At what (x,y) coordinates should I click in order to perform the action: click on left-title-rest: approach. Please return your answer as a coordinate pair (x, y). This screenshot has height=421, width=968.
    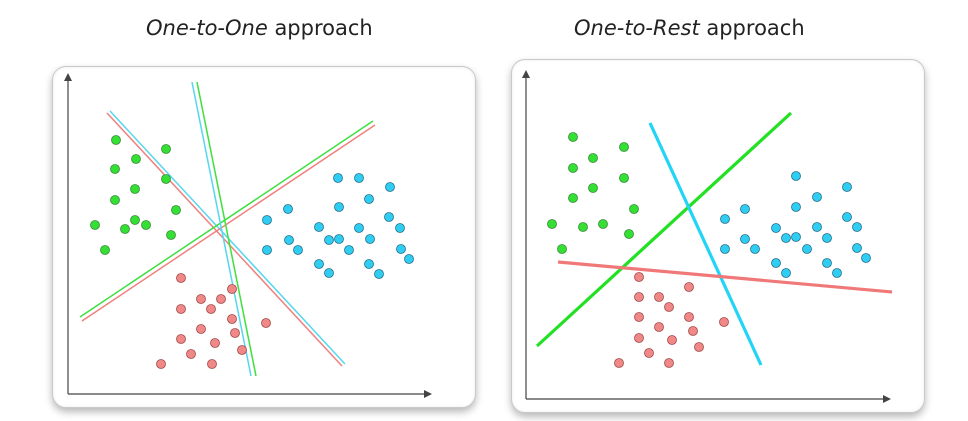
    Looking at the image, I should click on (320, 28).